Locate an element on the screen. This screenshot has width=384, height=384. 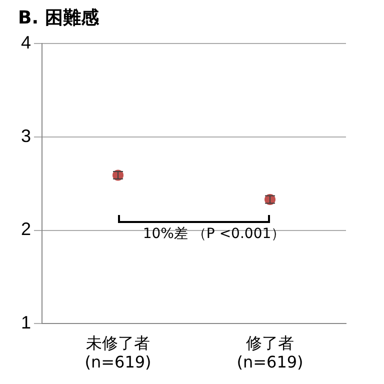
y-tick-label: 2 is located at coordinates (26, 229).